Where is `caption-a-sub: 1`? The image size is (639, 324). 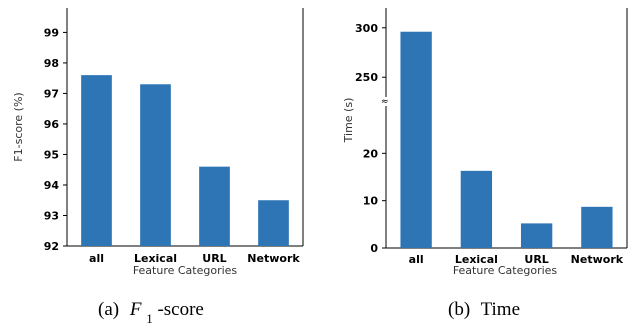 caption-a-sub: 1 is located at coordinates (149, 317).